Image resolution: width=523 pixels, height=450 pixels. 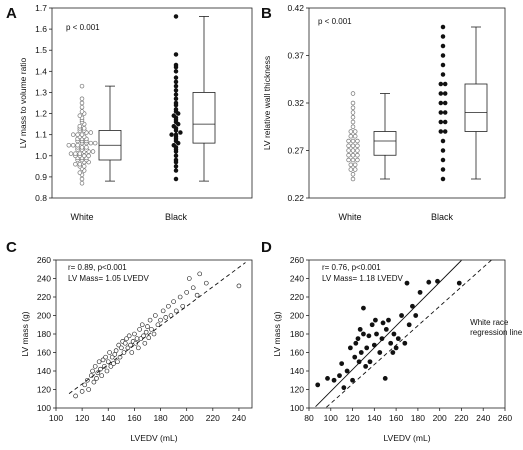 I want to click on x-tick-label: 140, so click(x=108, y=418).